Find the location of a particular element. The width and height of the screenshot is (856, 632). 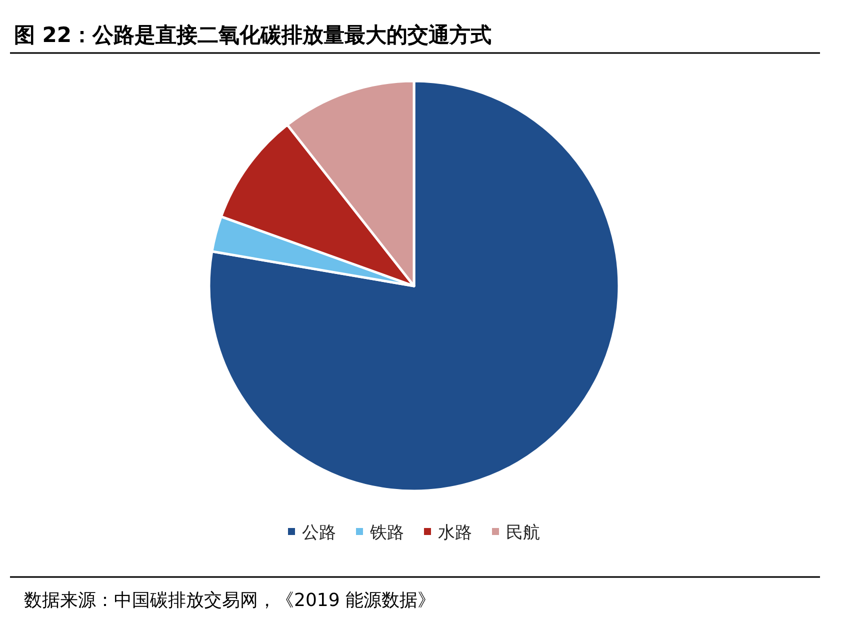

source-note: 数据来源：中国碳排放交易网，《2019 能源数据》 is located at coordinates (230, 600).